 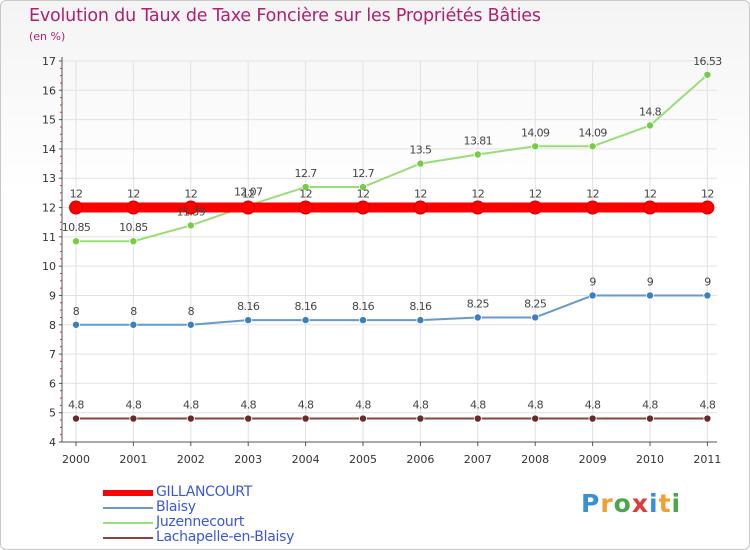 What do you see at coordinates (133, 311) in the screenshot?
I see `data-label: 8` at bounding box center [133, 311].